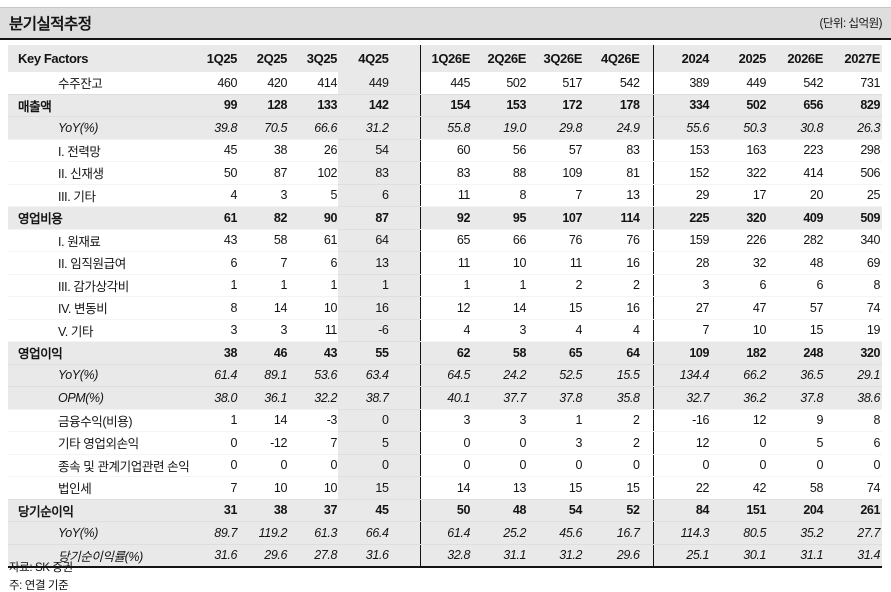 The image size is (891, 592). What do you see at coordinates (618, 105) in the screenshot?
I see `value-cell: 178` at bounding box center [618, 105].